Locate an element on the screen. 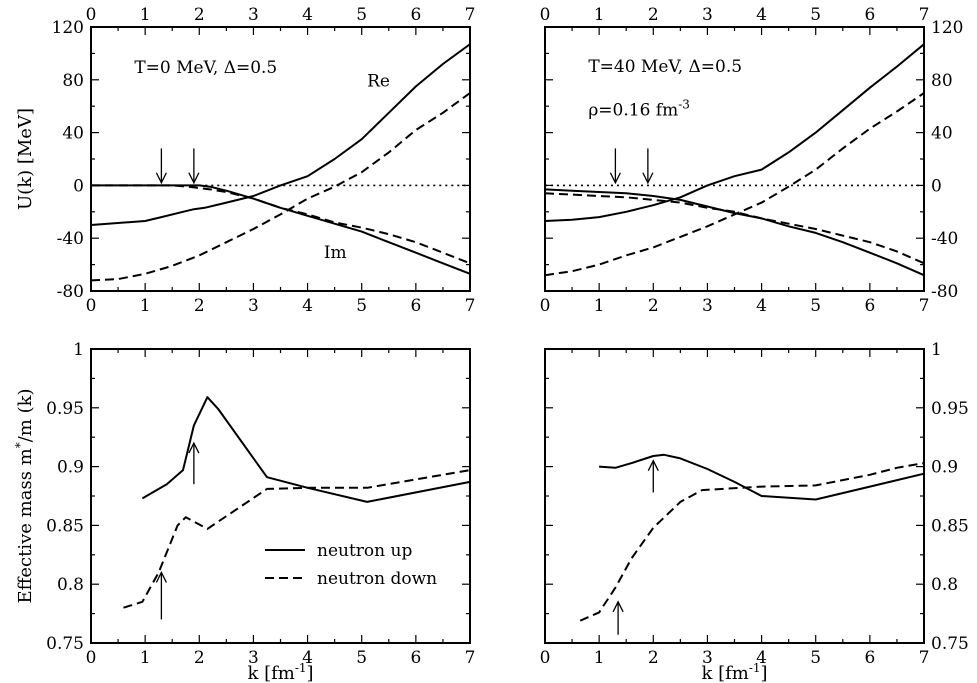 The image size is (977, 683). legend-label: neutron down is located at coordinates (377, 579).